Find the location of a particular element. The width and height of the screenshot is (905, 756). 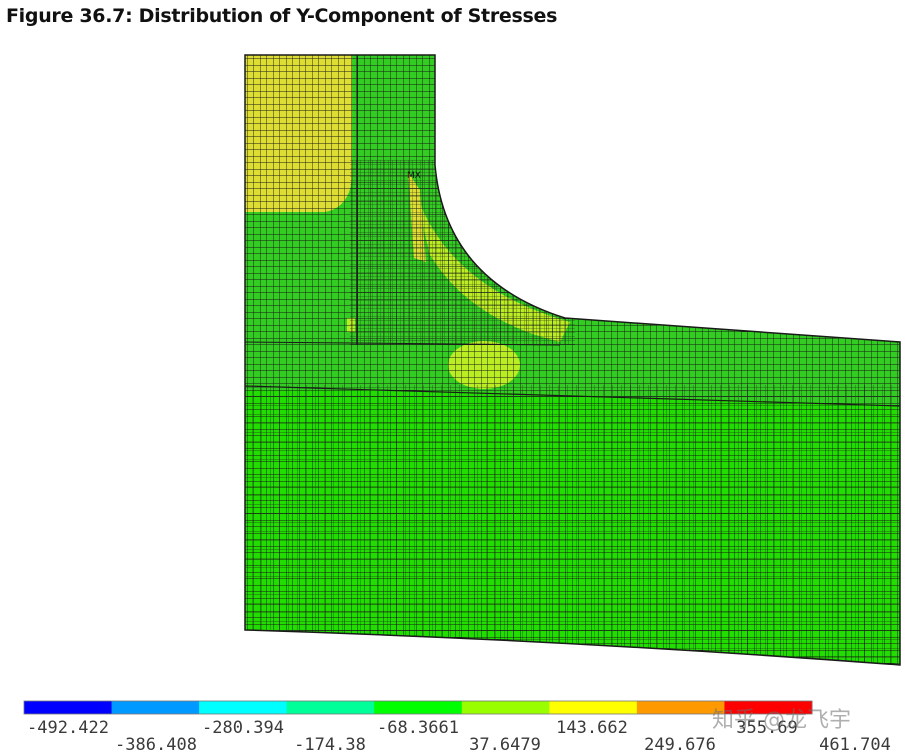

watermark: 知乎 @龙飞宇 is located at coordinates (781, 720).